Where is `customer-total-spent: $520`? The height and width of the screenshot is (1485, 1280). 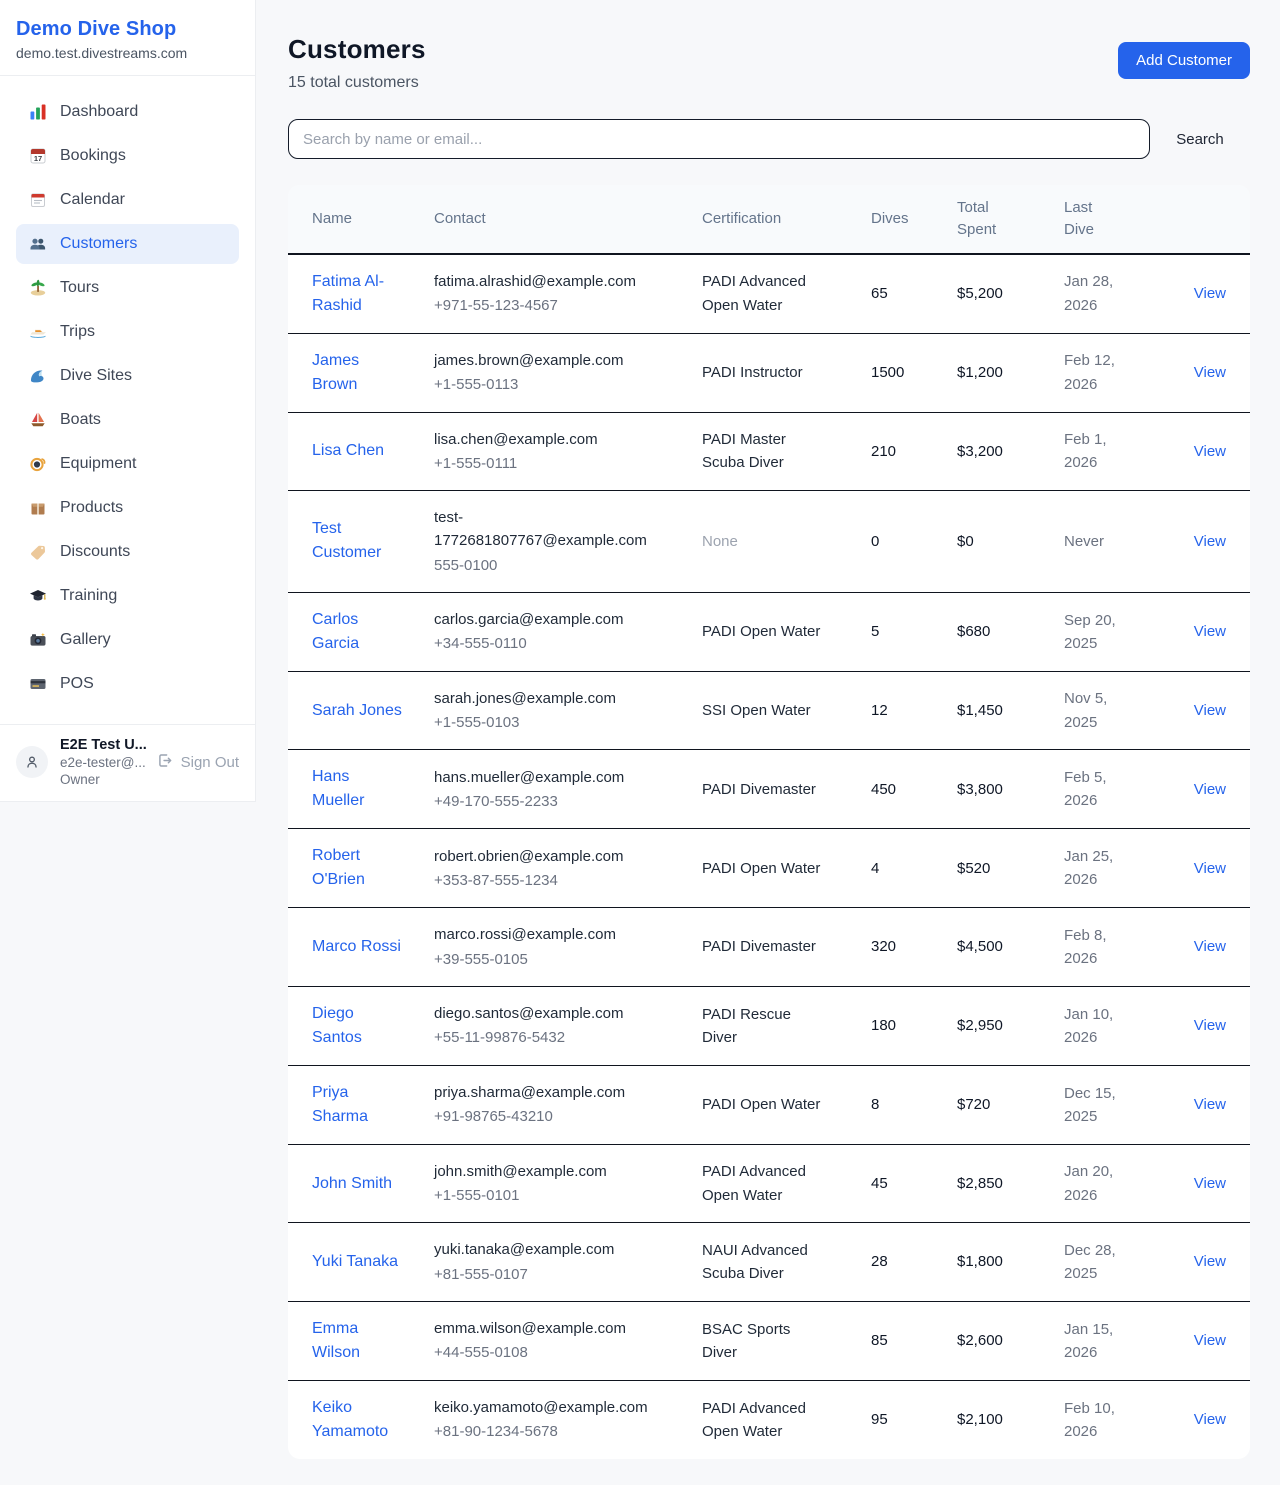 customer-total-spent: $520 is located at coordinates (1010, 868).